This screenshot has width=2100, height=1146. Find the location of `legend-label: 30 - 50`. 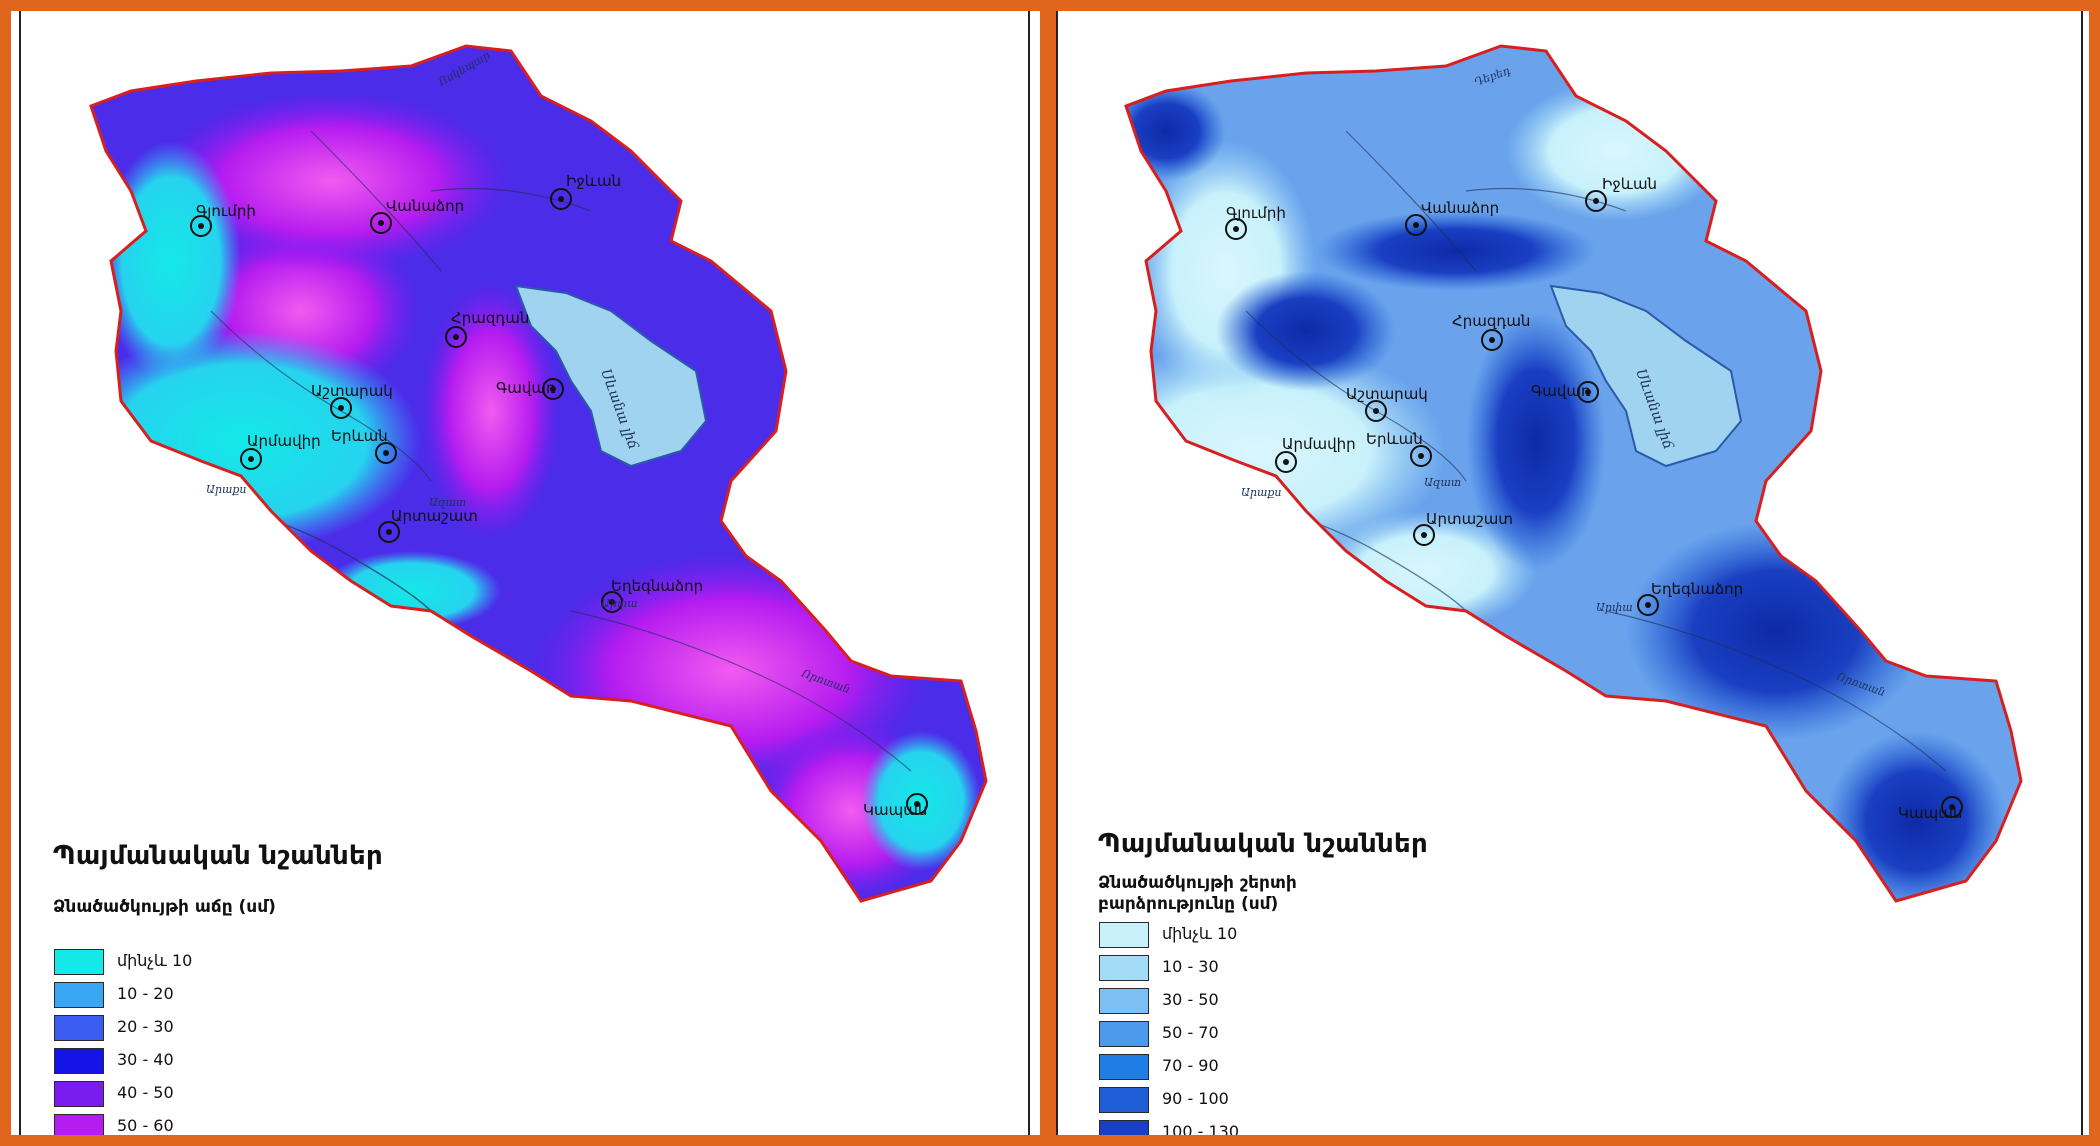

legend-label: 30 - 50 is located at coordinates (1190, 999).